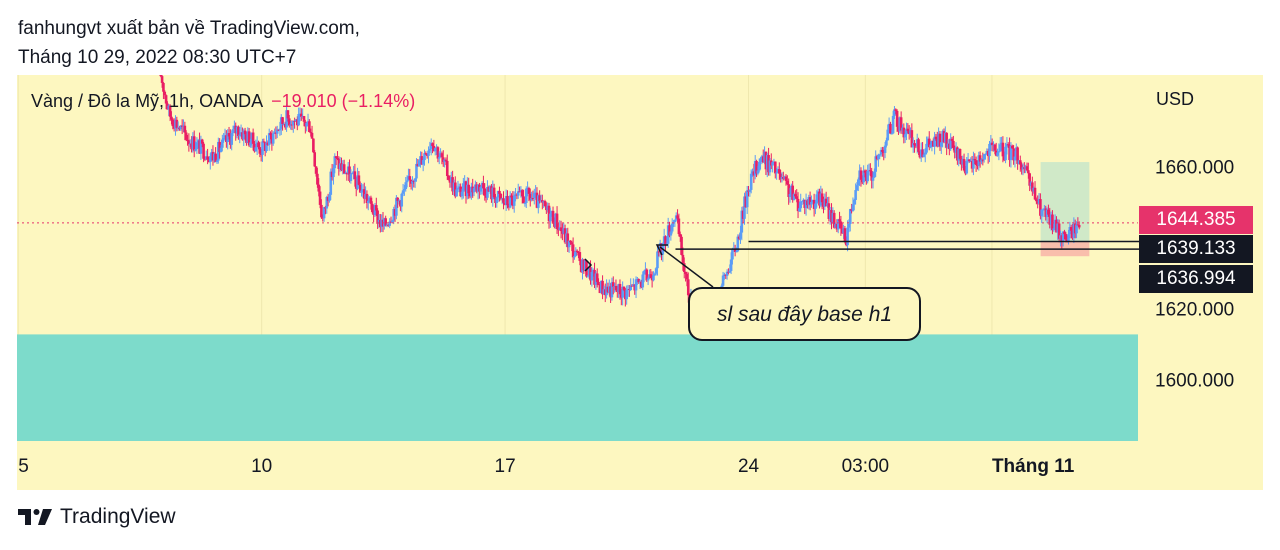 This screenshot has height=550, width=1280. What do you see at coordinates (578, 236) in the screenshot?
I see `horizontal-levels` at bounding box center [578, 236].